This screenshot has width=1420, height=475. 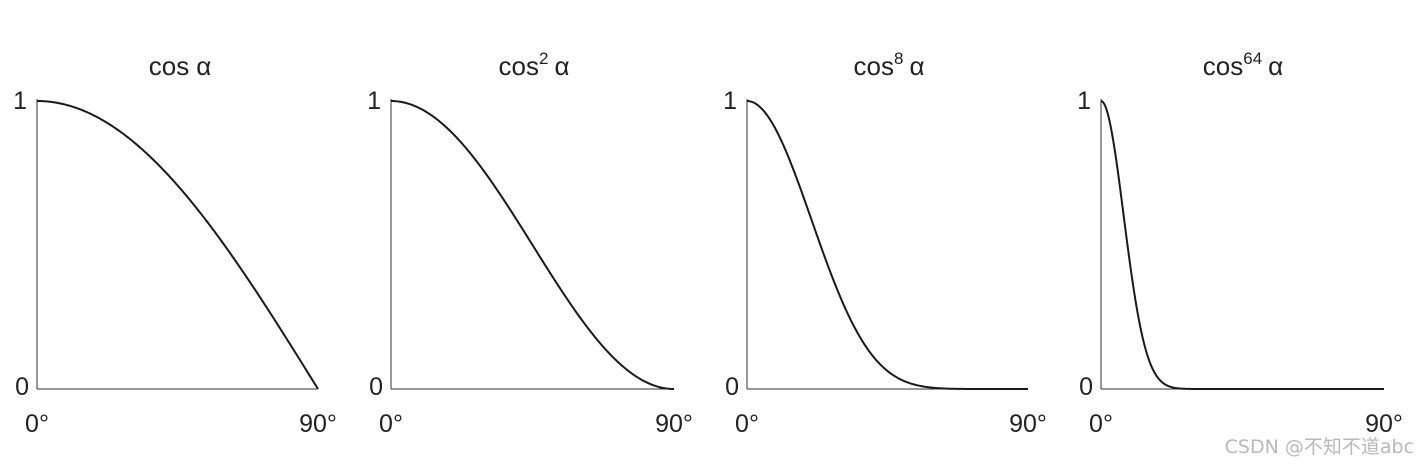 I want to click on chart-title: cos8 α, so click(x=889, y=65).